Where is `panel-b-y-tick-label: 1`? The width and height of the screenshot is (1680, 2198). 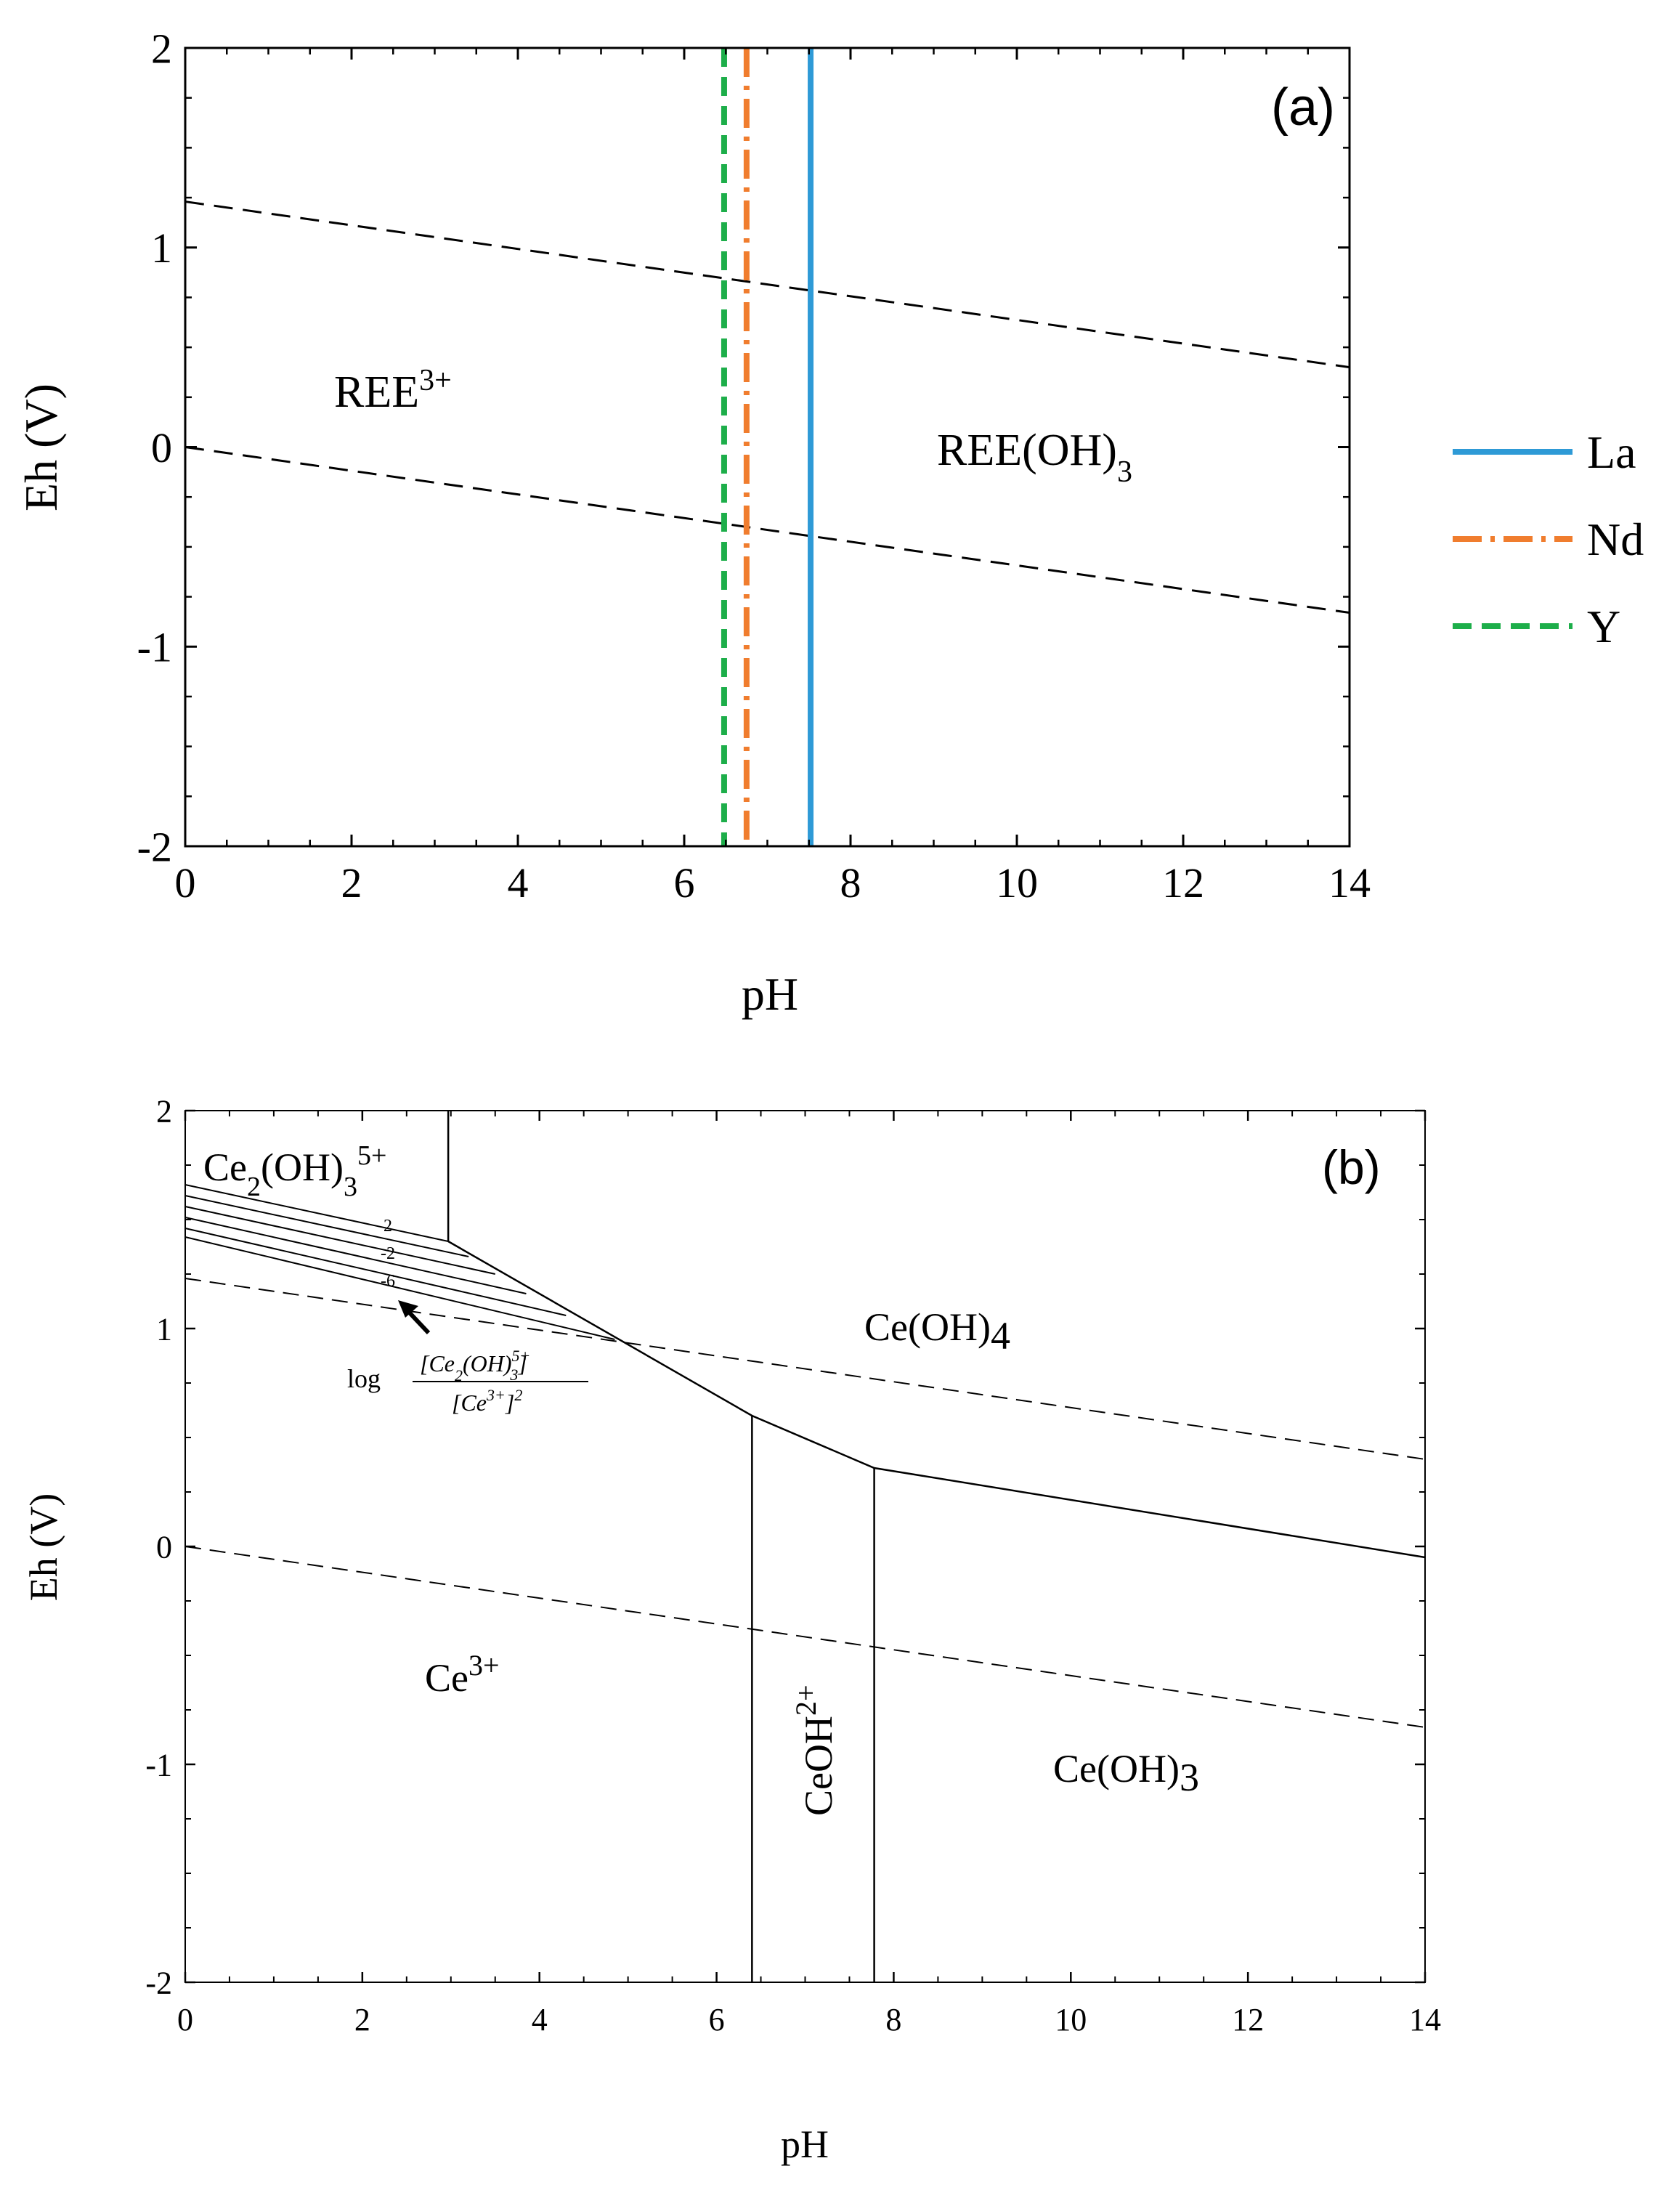 panel-b-y-tick-label: 1 is located at coordinates (164, 1329).